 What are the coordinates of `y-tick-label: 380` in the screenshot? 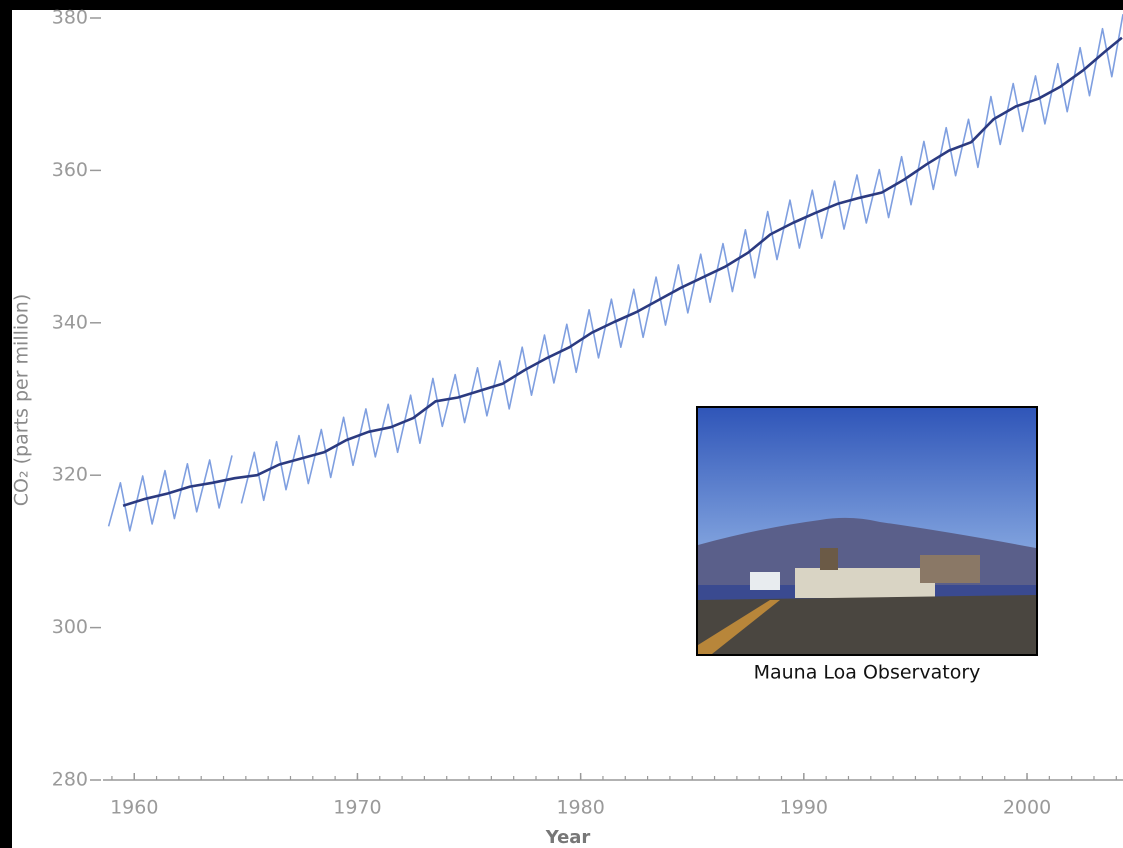 It's located at (70, 18).